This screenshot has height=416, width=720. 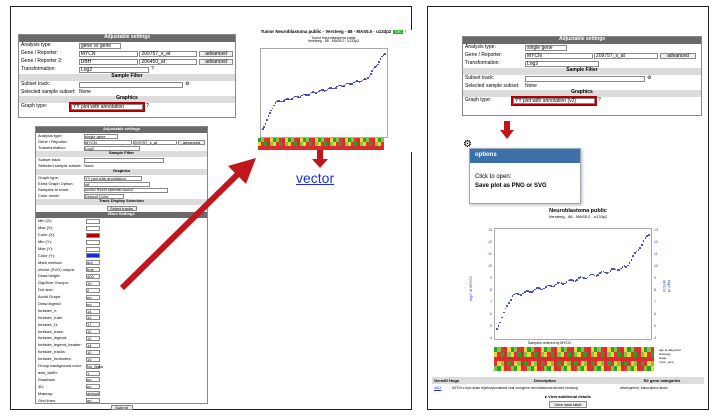 What do you see at coordinates (93, 290) in the screenshot?
I see `field-input: 2` at bounding box center [93, 290].